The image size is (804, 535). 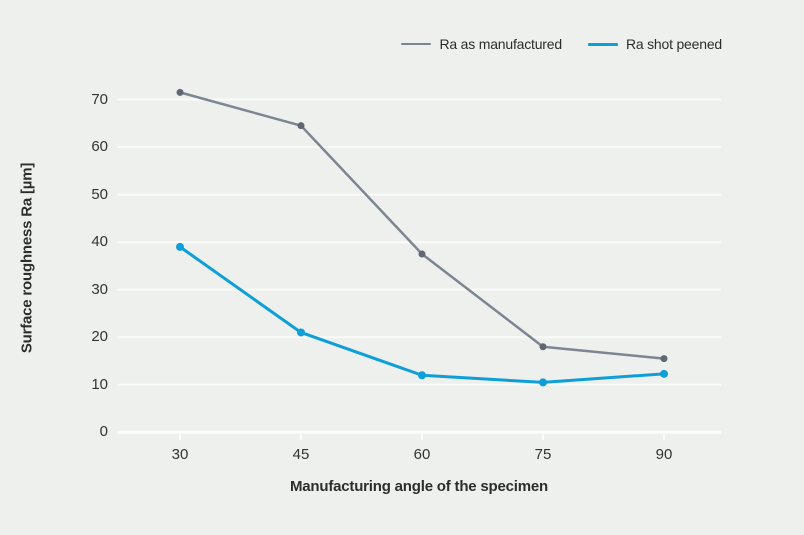 What do you see at coordinates (99, 337) in the screenshot?
I see `y-tick-label: 20` at bounding box center [99, 337].